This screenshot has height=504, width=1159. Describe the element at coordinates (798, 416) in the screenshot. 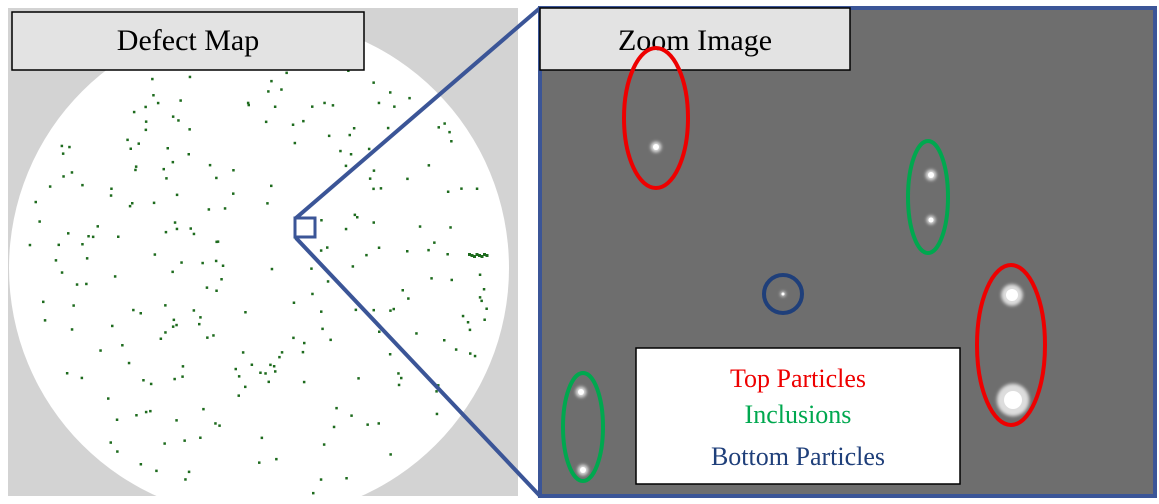

I see `legend-box` at that location.